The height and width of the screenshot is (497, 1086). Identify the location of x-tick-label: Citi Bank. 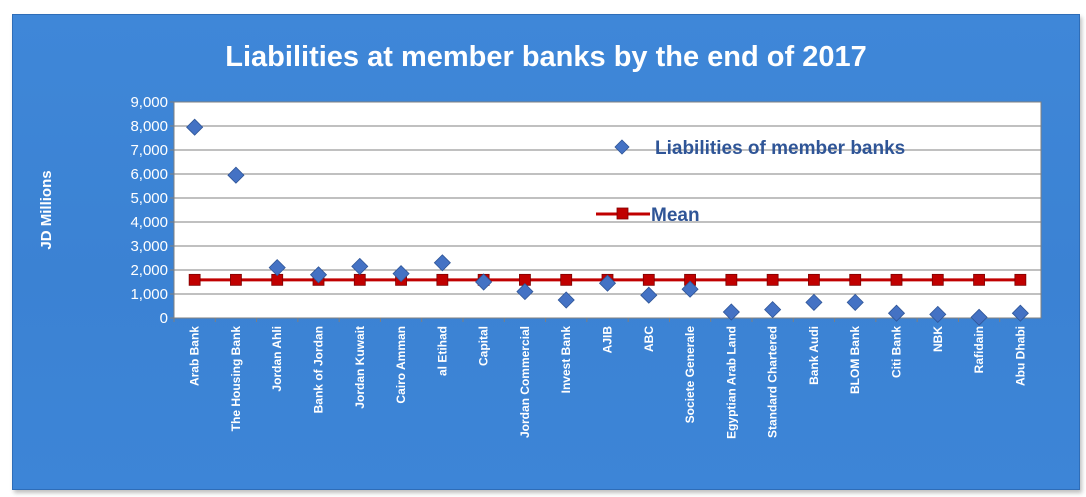
(897, 352).